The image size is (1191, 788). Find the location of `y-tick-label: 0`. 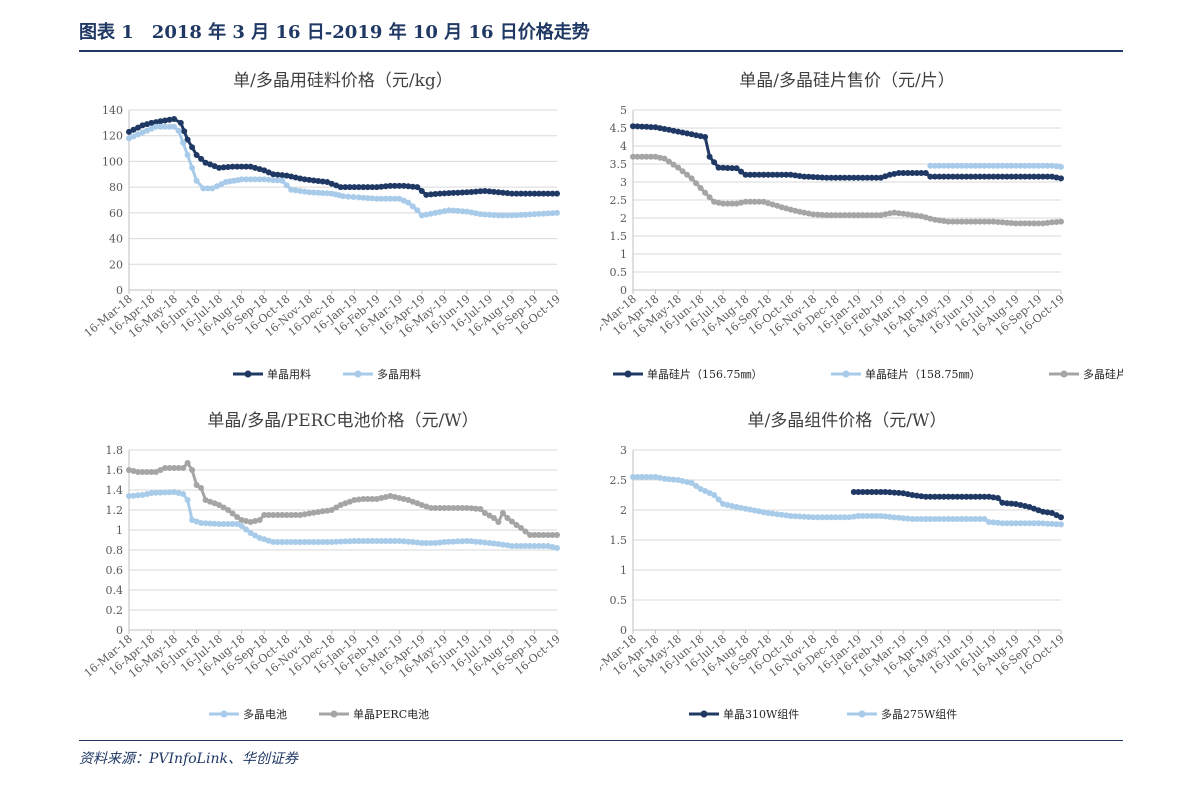

y-tick-label: 0 is located at coordinates (119, 290).